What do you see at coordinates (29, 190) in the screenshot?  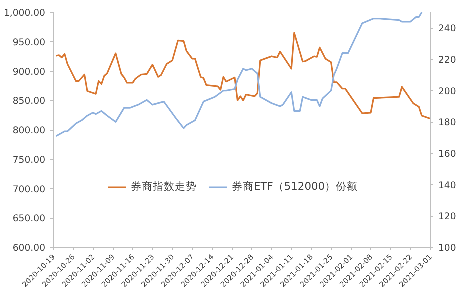 I see `y-tick-label: 700.00` at bounding box center [29, 190].